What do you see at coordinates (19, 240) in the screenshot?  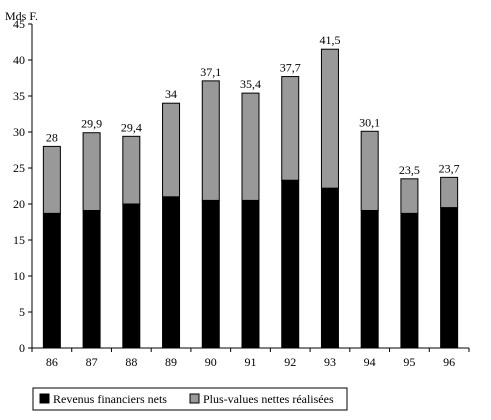 I see `y-tick-label: 15` at bounding box center [19, 240].